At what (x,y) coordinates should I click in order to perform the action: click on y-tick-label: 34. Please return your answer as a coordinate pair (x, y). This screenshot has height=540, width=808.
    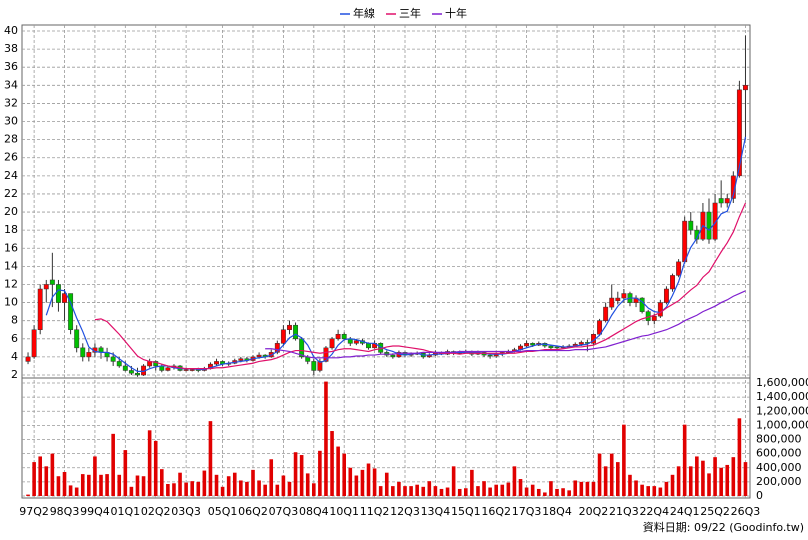
    Looking at the image, I should click on (11, 84).